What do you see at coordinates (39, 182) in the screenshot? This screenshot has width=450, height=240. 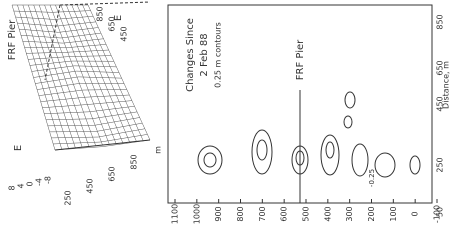 I see `z-tick-label: -4` at bounding box center [39, 182].